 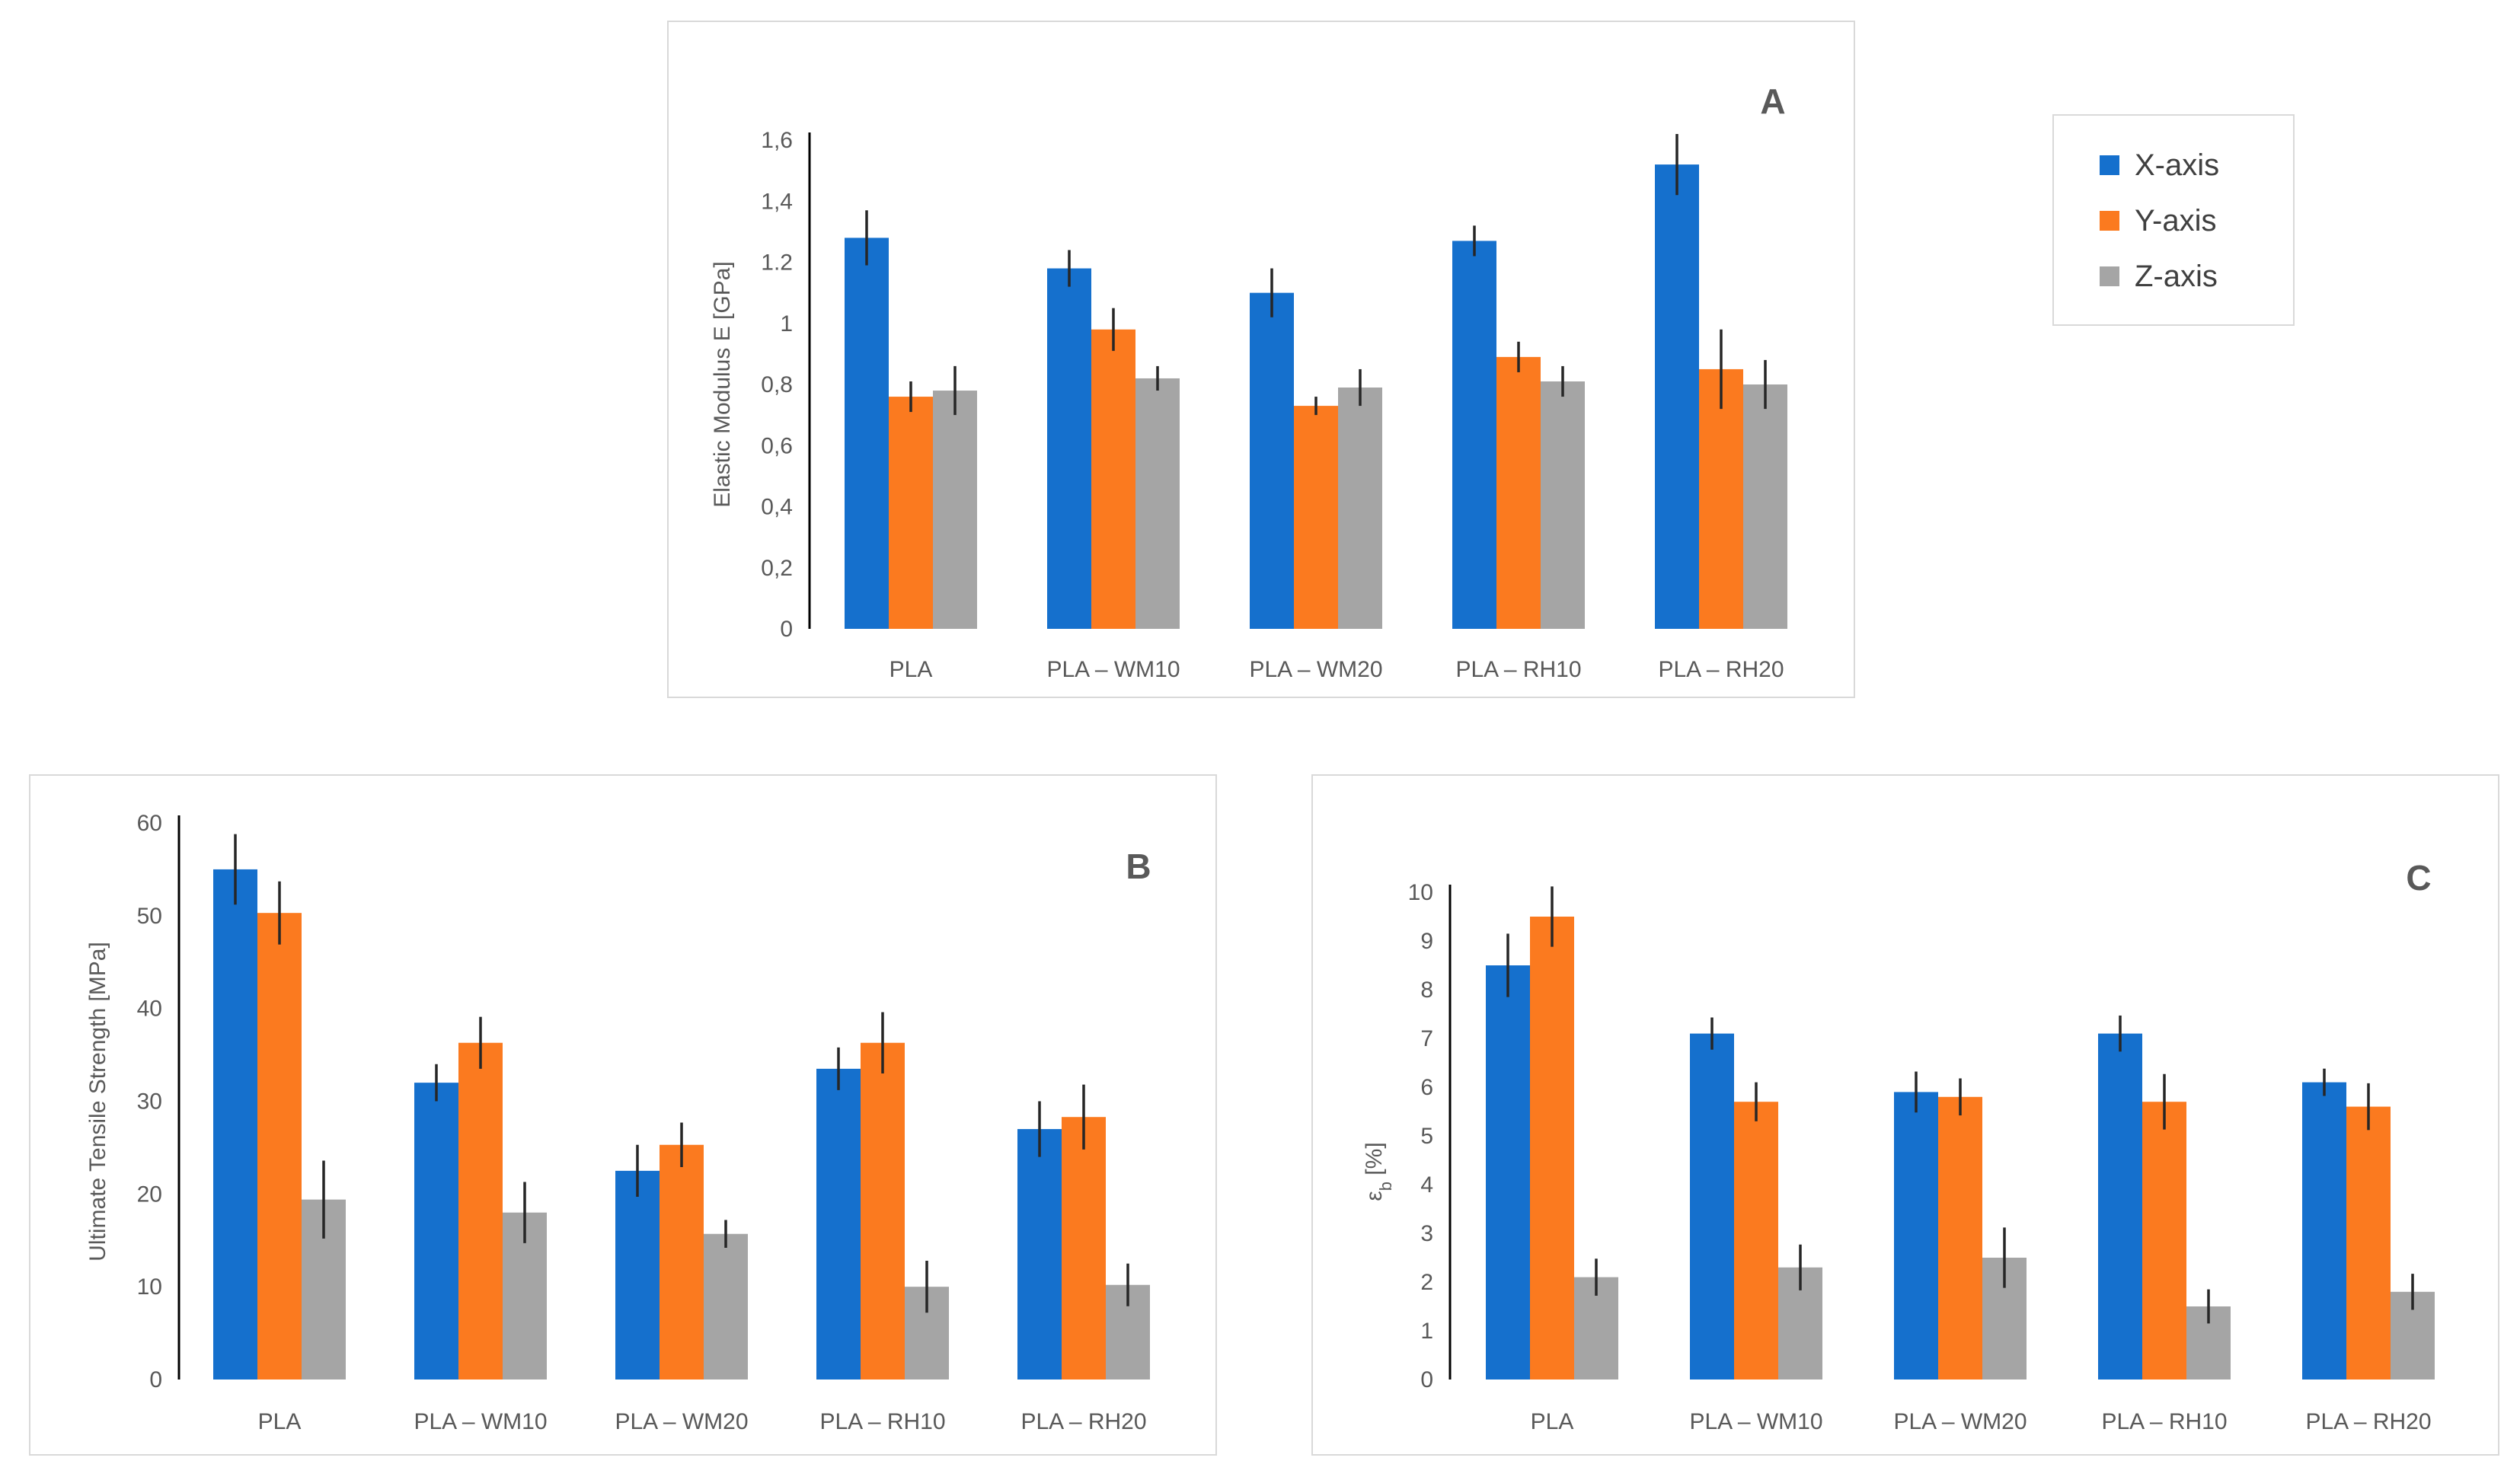 I want to click on chart-c-bar-pla-wm10-x, so click(x=1712, y=1206).